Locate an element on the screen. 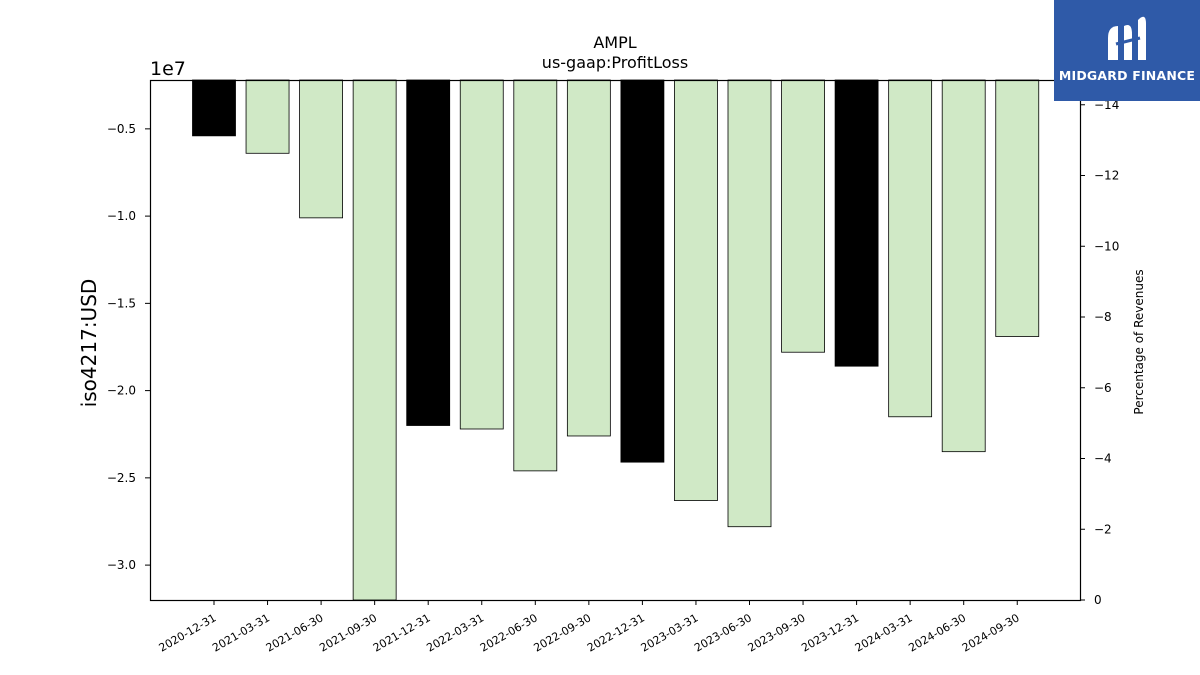  x-tick-label: 2022-03-31 is located at coordinates (455, 632).